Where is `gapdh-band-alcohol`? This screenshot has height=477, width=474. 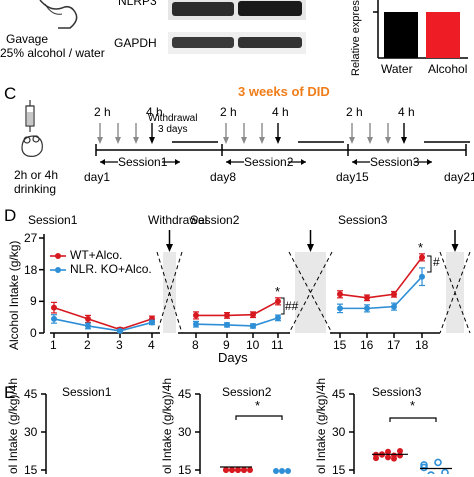
gapdh-band-alcohol is located at coordinates (270, 42).